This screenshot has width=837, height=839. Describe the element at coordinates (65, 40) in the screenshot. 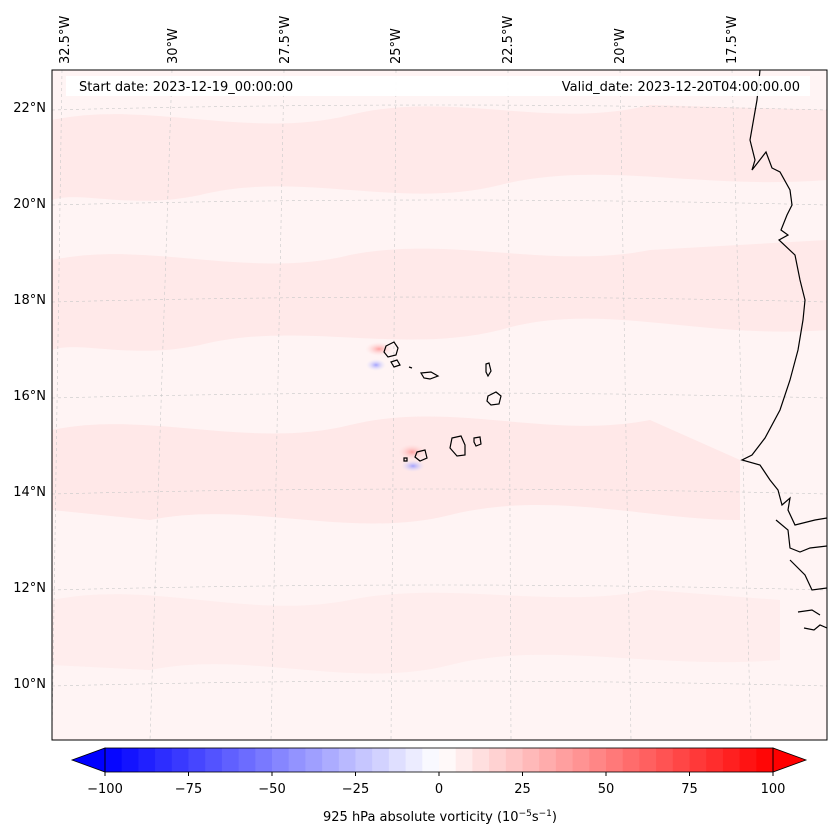

I see `lon-label: 32.5°W` at that location.